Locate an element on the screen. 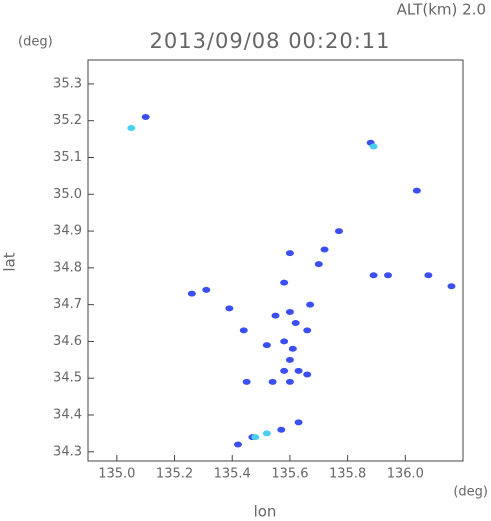 The width and height of the screenshot is (491, 521). y-tick-label: 34.7 is located at coordinates (67, 304).